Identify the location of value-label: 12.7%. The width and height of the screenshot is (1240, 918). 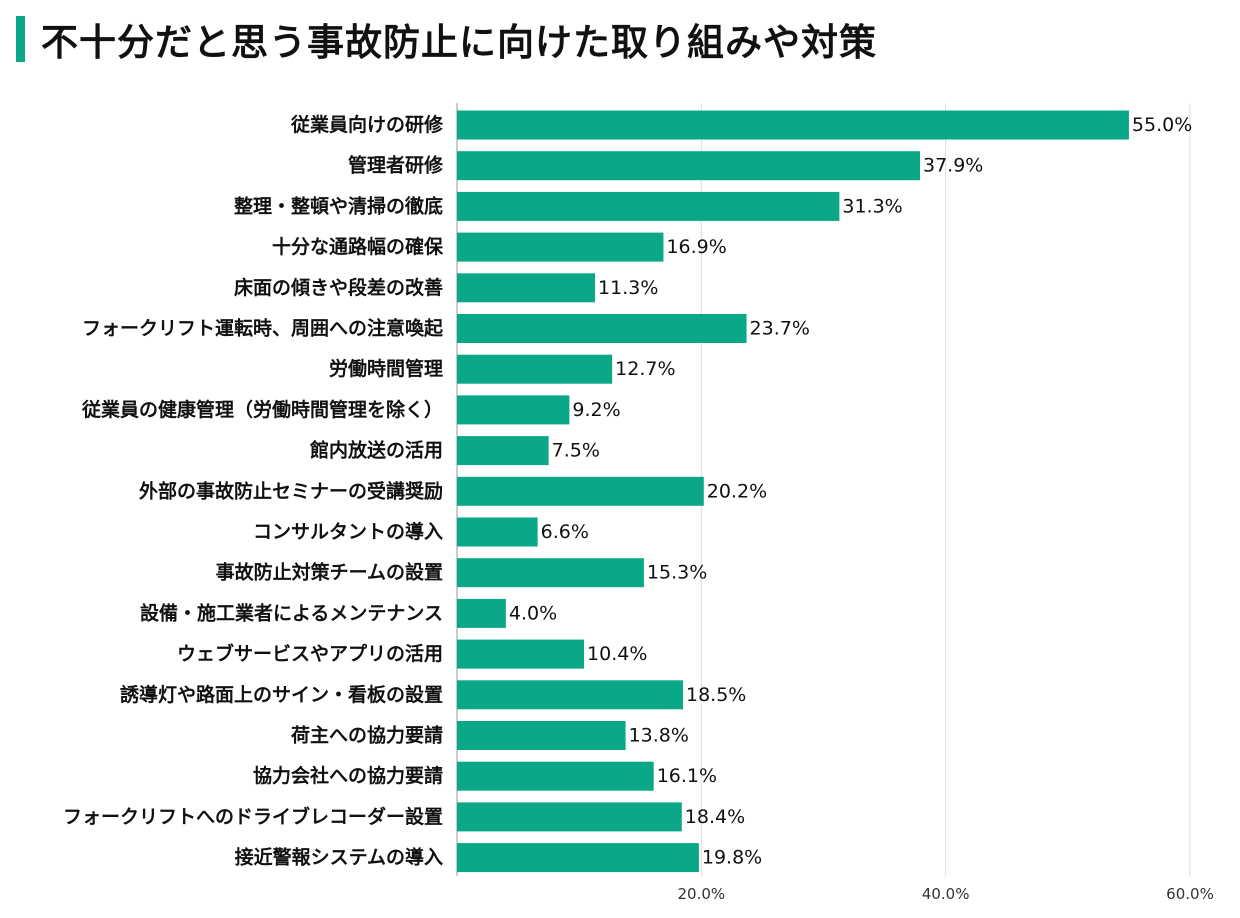
(645, 369).